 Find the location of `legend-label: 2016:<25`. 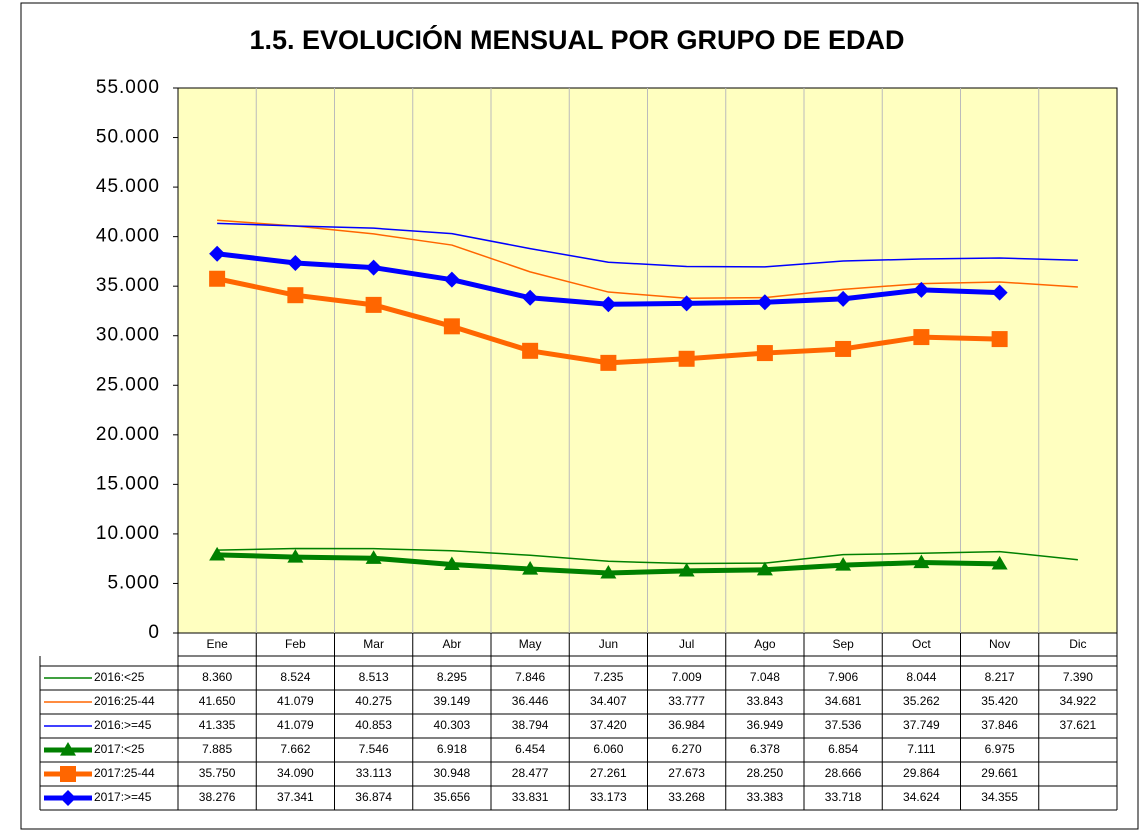

legend-label: 2016:<25 is located at coordinates (119, 677).